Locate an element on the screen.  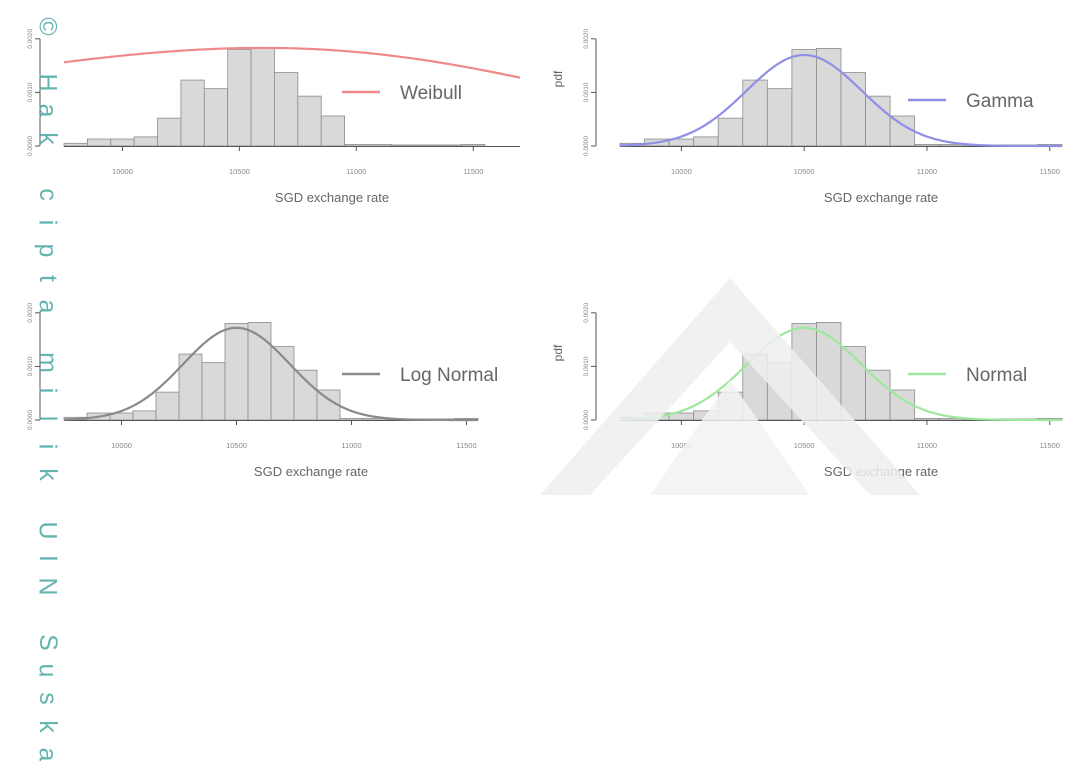
watermark-glyph: u is located at coordinates (47, 670).